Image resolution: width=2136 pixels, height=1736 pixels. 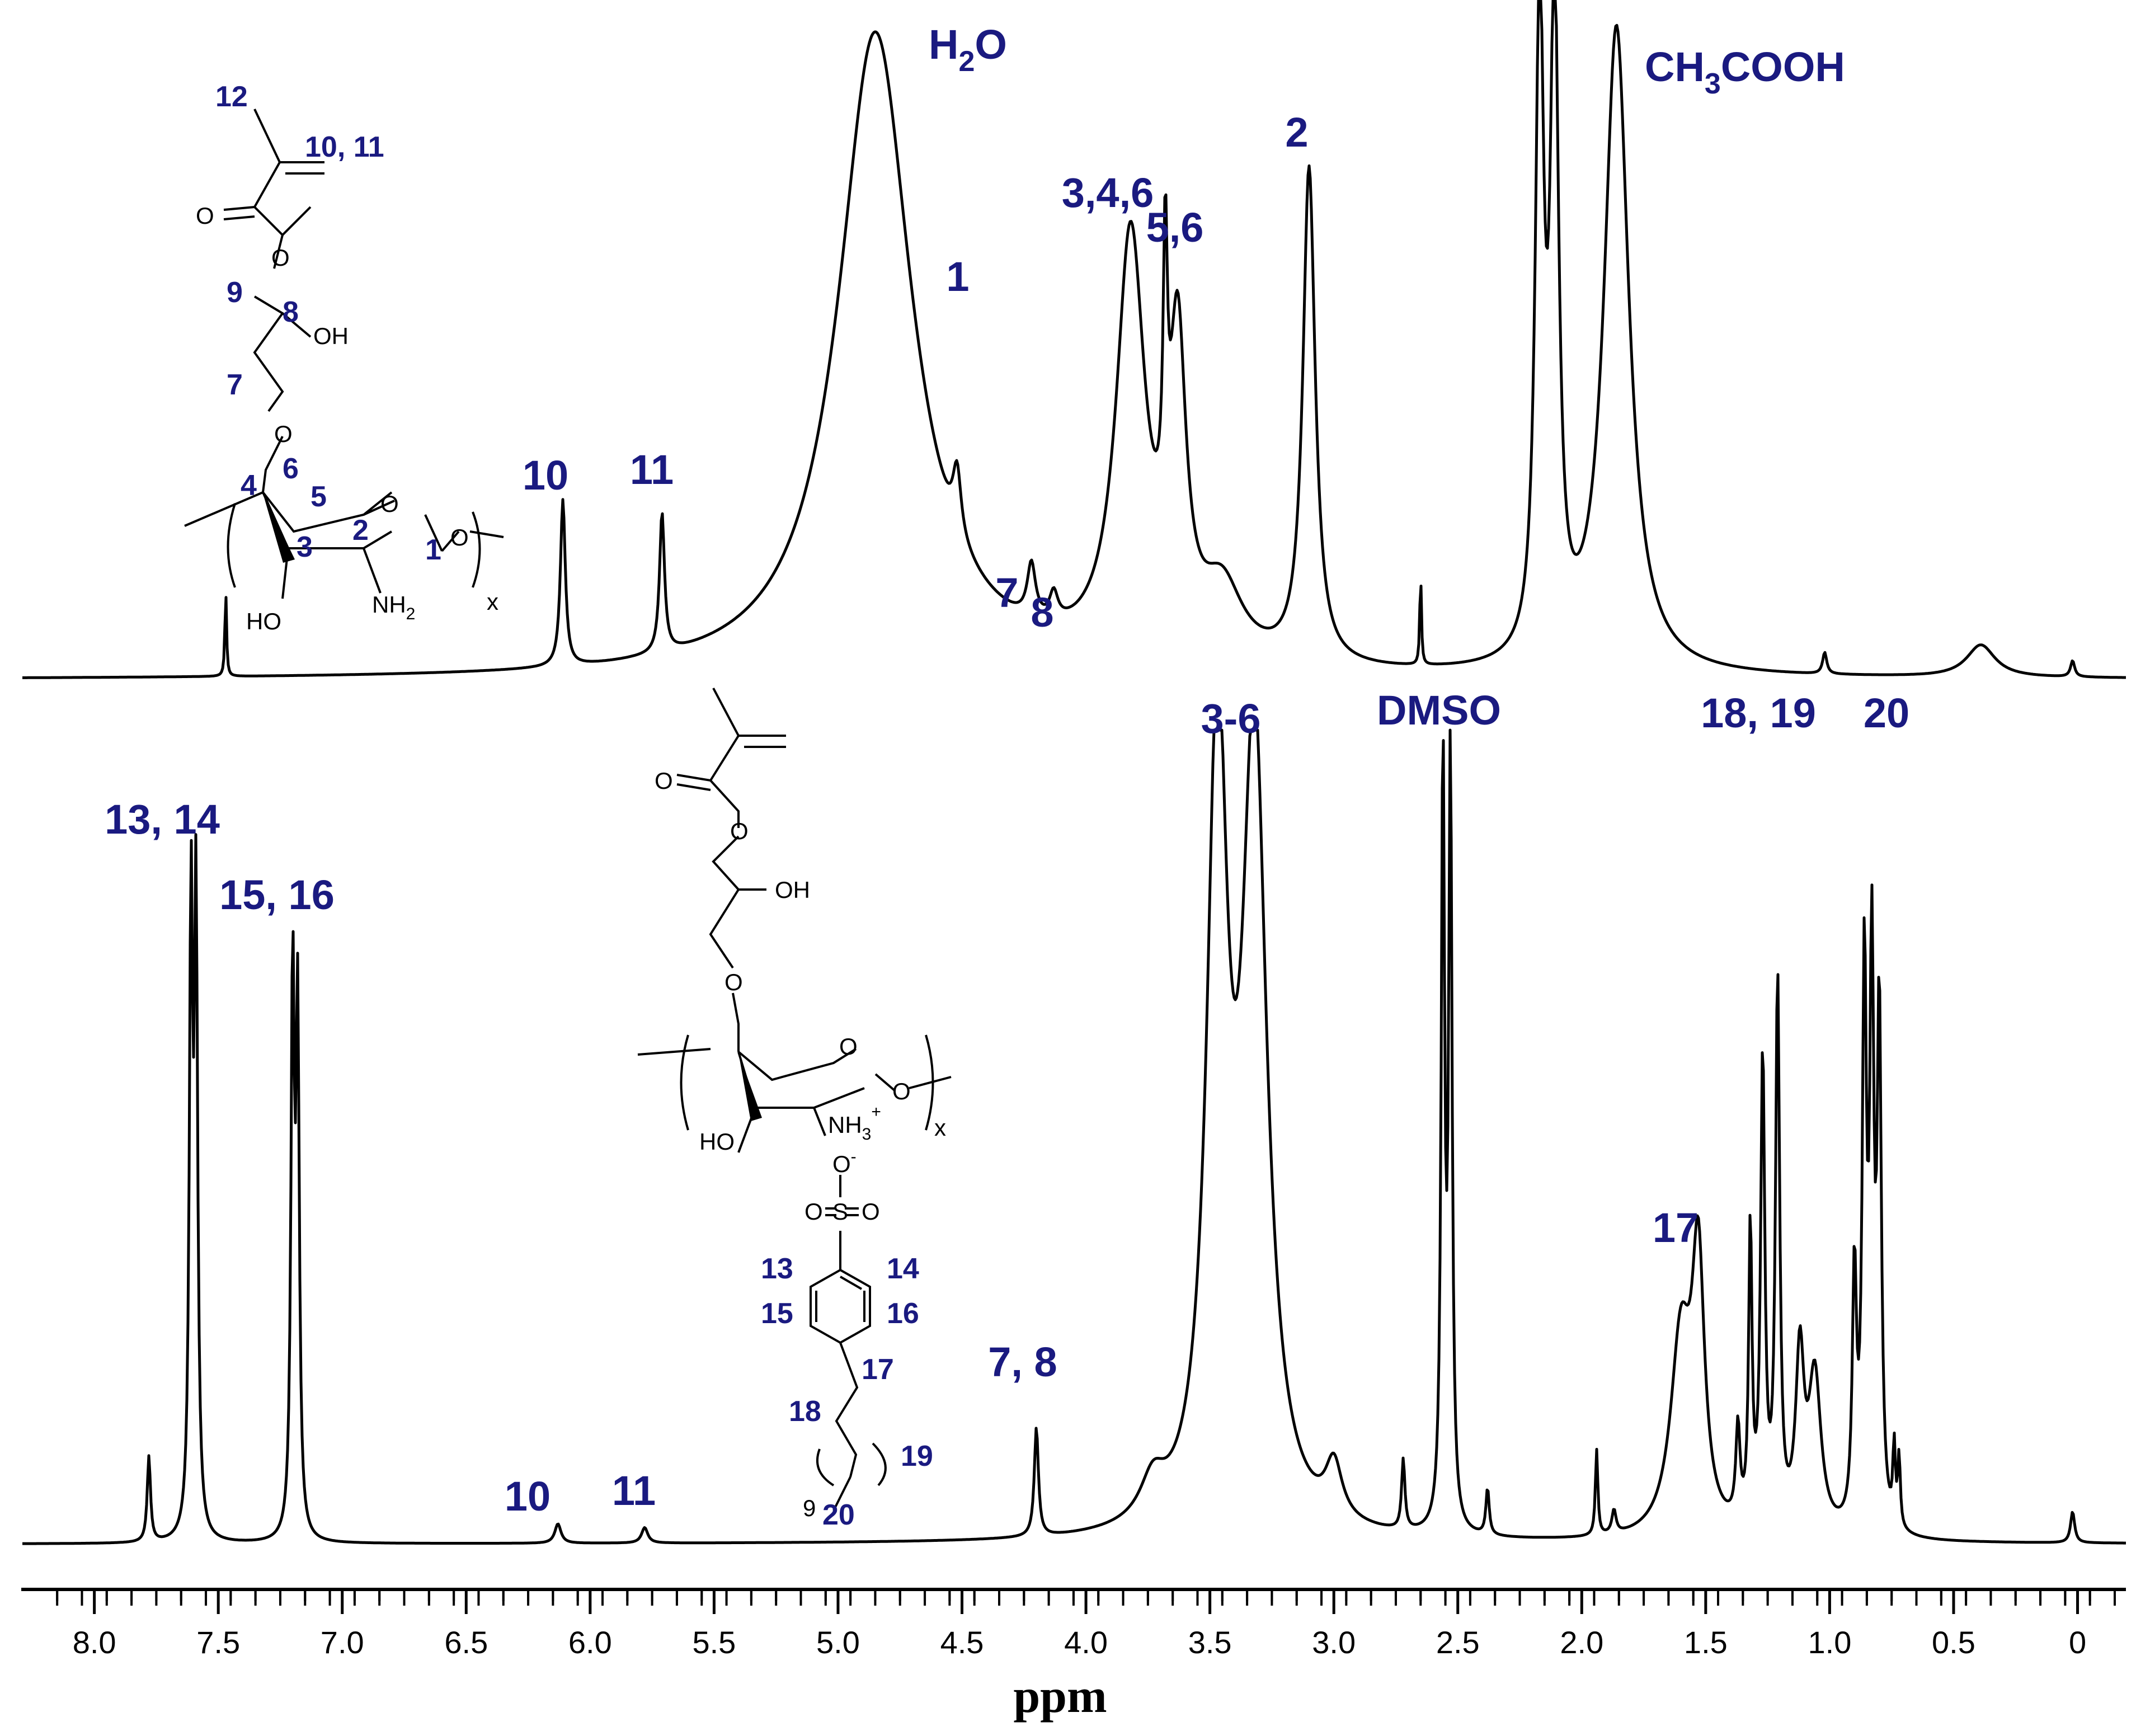 What do you see at coordinates (855, 1123) in the screenshot?
I see `bottom-nh3: NH3+` at bounding box center [855, 1123].